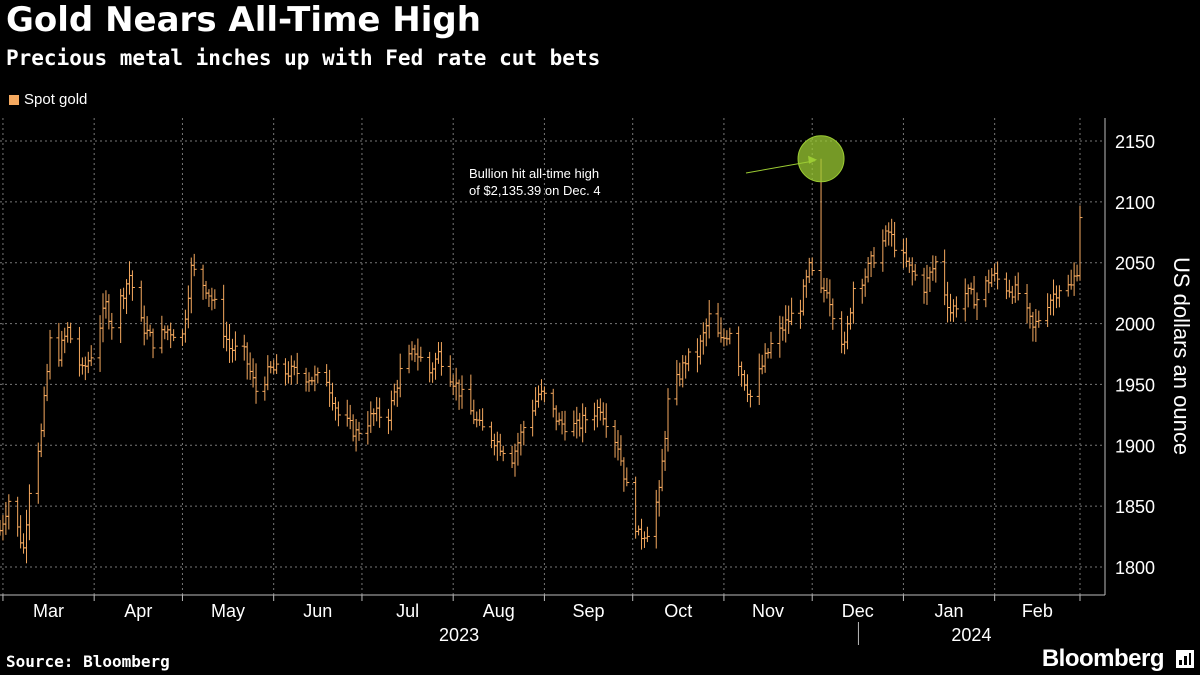 The image size is (1200, 675). What do you see at coordinates (1135, 507) in the screenshot?
I see `y-tick-label-1850: 1850` at bounding box center [1135, 507].